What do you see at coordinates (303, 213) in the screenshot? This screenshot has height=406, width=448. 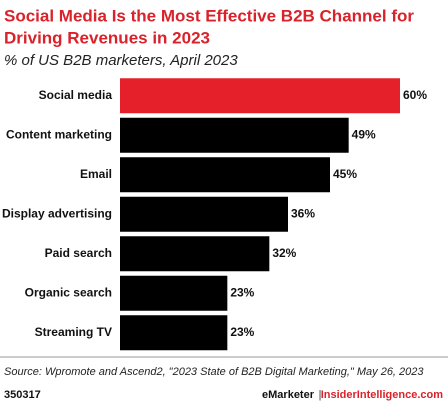 I see `value-label: 36%` at bounding box center [303, 213].